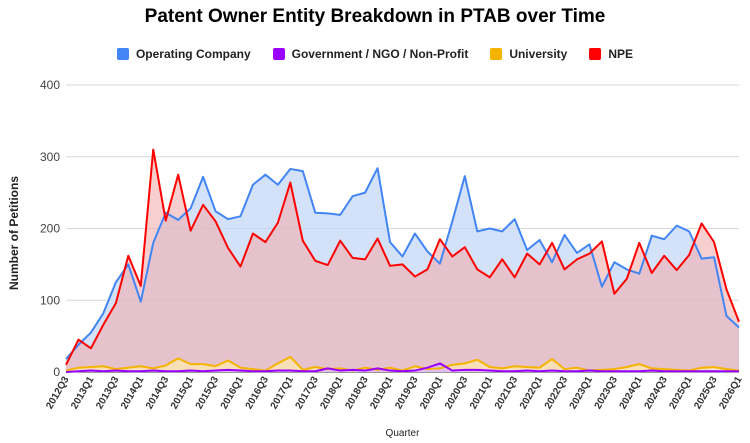  I want to click on x-tick-label-2020Q1: 2020Q1, so click(432, 392).